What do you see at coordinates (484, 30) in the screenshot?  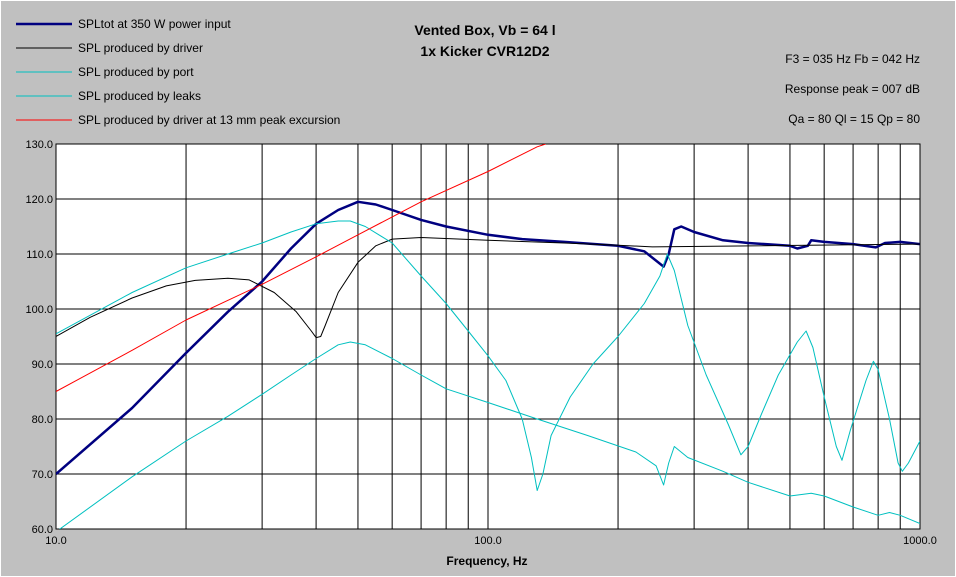 I see `chart-title-line-1: Vented Box, Vb = 64 l` at bounding box center [484, 30].